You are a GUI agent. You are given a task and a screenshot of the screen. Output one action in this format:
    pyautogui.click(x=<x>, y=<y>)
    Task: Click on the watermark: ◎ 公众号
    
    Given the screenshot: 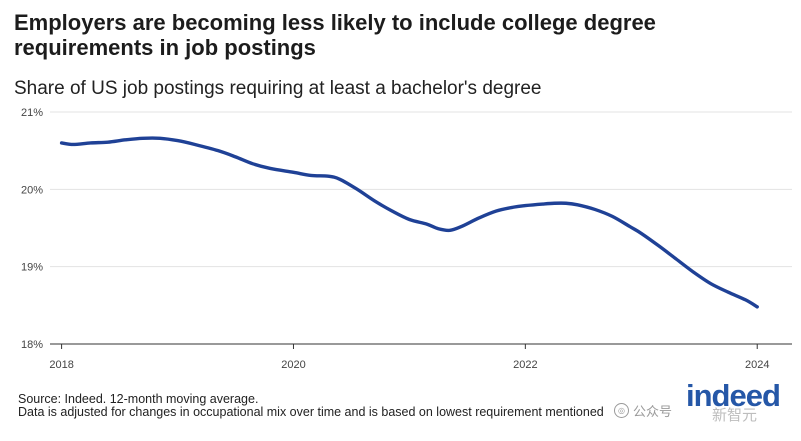 What is the action you would take?
    pyautogui.click(x=643, y=410)
    